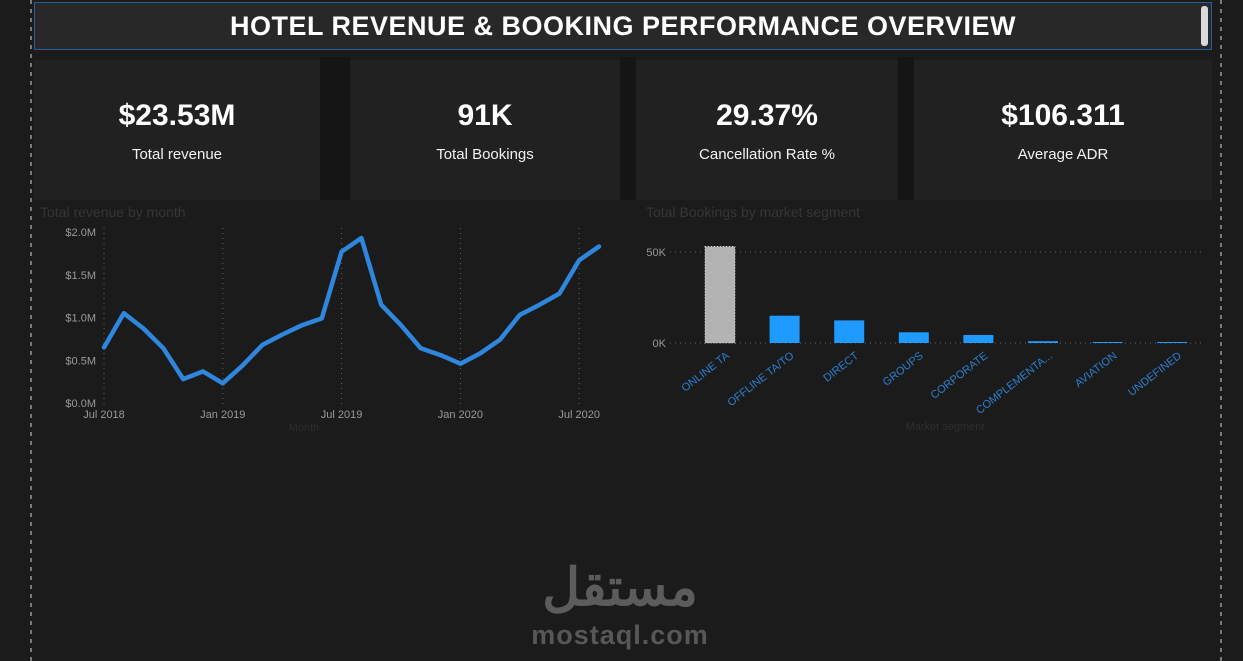  I want to click on kpi-label: Cancellation Rate %, so click(767, 154).